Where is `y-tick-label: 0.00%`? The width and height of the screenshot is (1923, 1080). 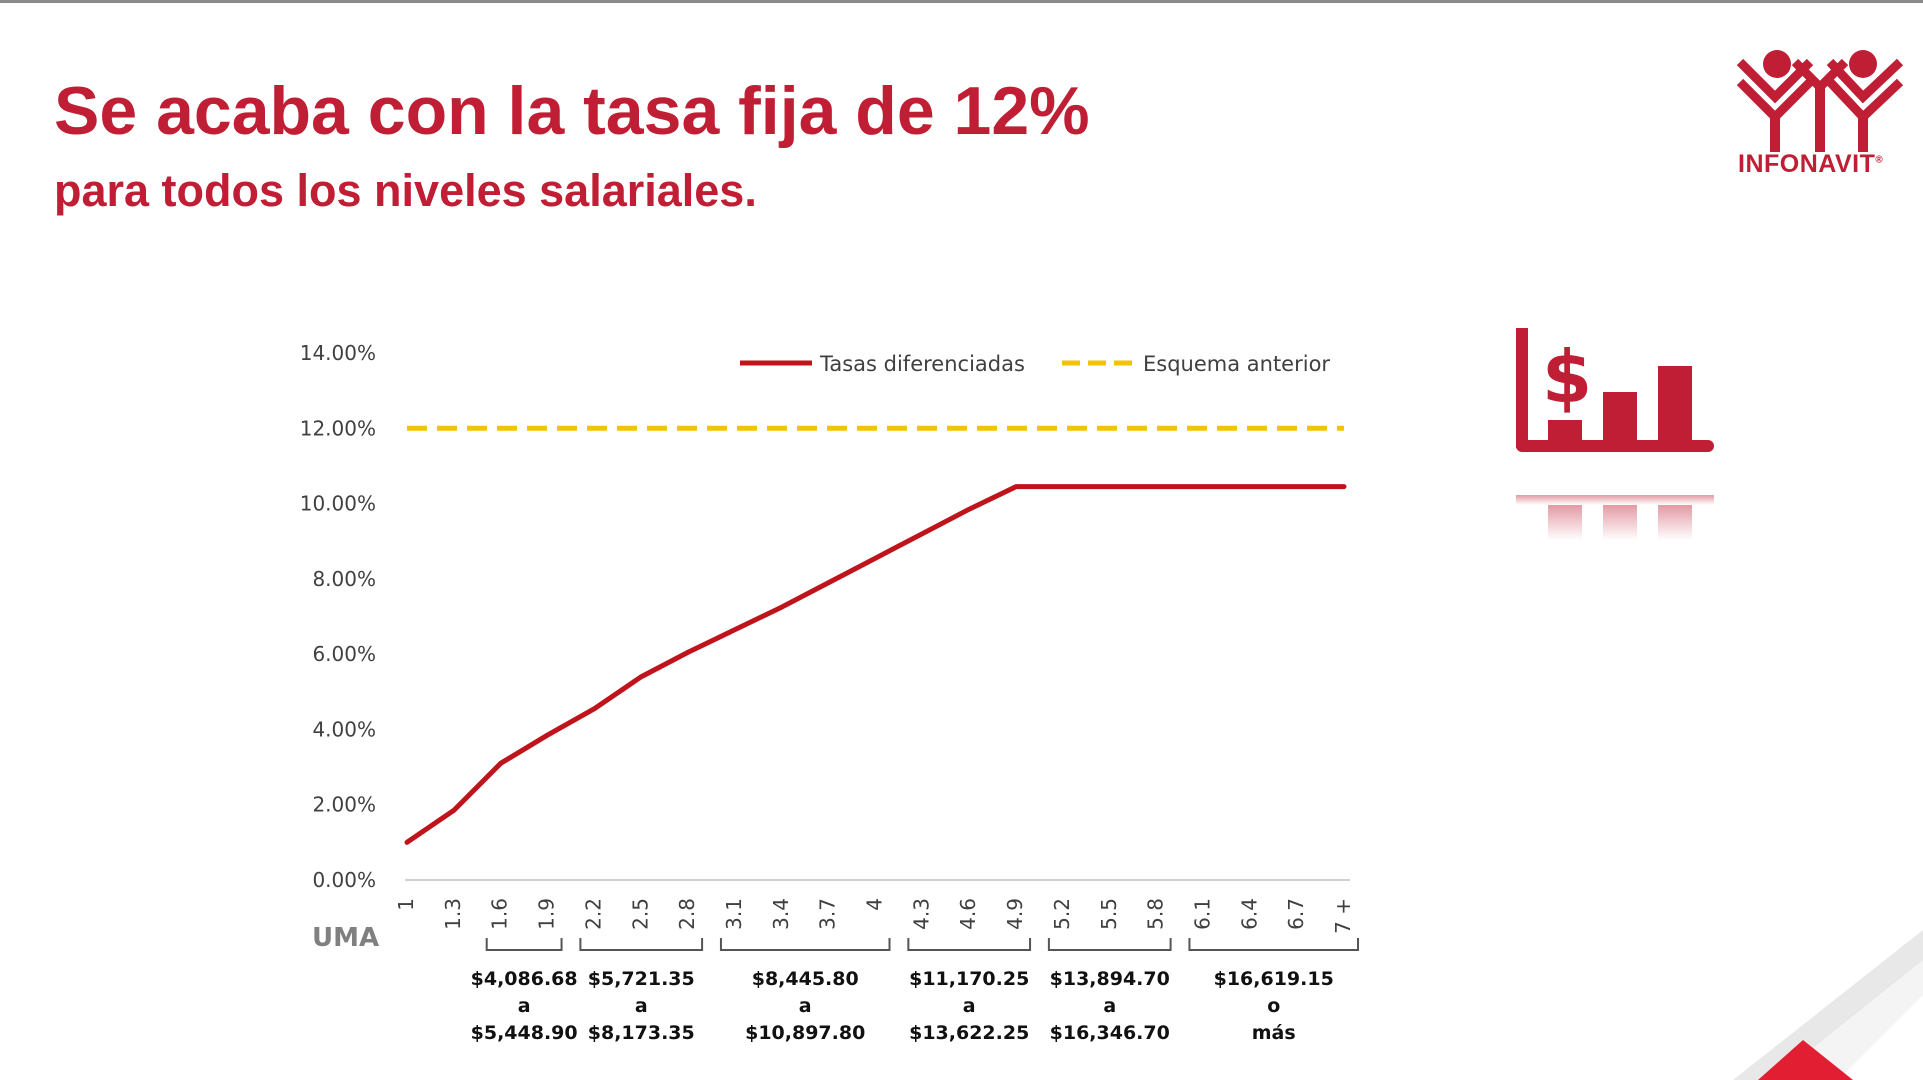 y-tick-label: 0.00% is located at coordinates (344, 880).